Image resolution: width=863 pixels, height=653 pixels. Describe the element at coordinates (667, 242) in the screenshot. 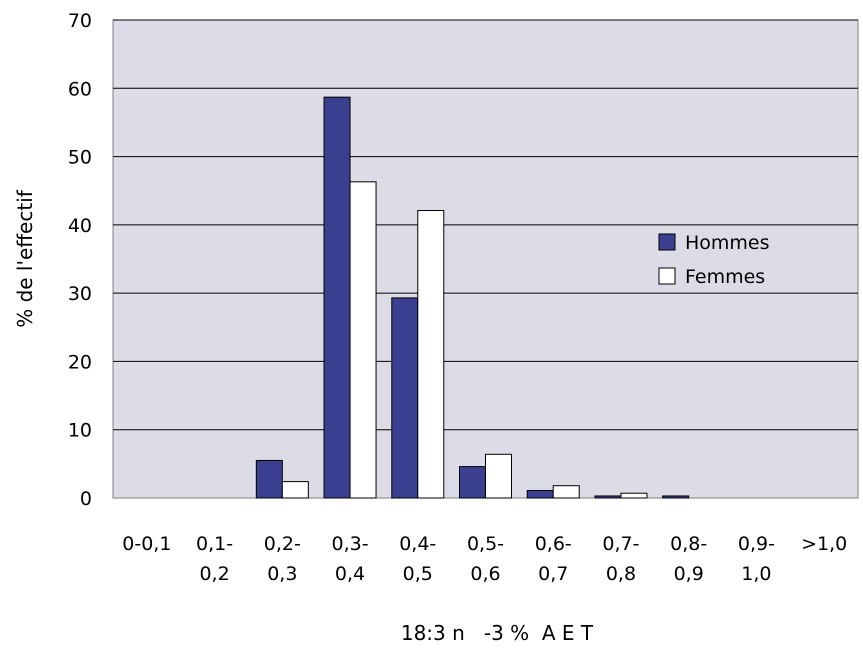

I see `legend-swatch-hommes` at that location.